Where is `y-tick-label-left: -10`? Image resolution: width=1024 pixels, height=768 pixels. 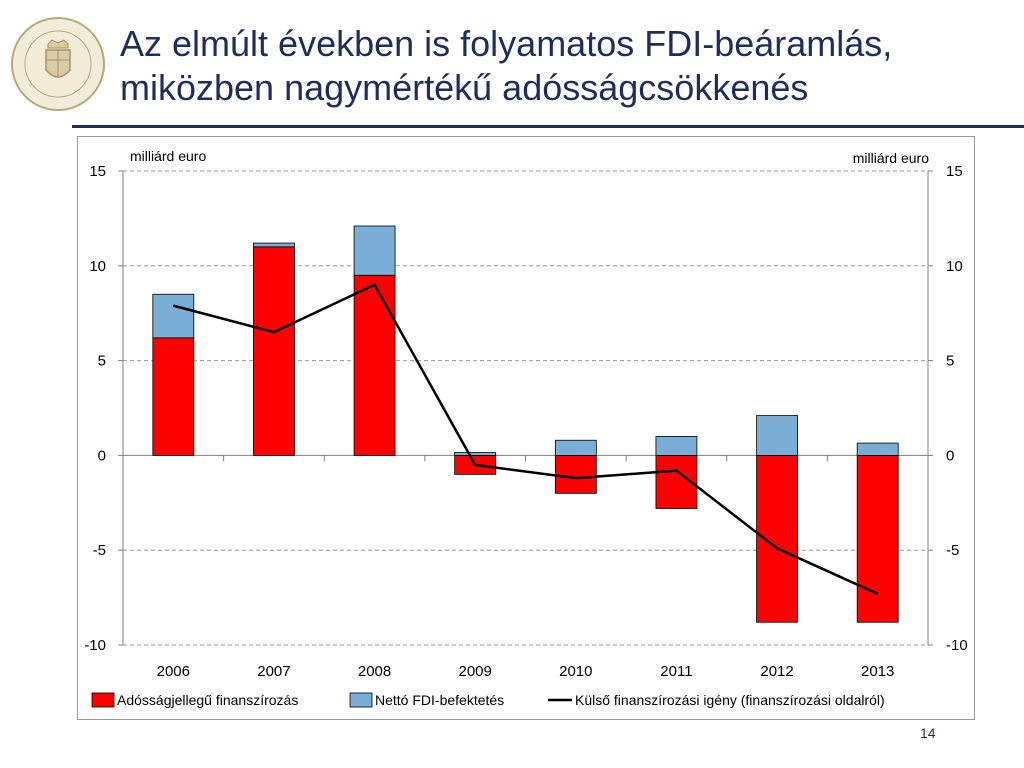 y-tick-label-left: -10 is located at coordinates (95, 645).